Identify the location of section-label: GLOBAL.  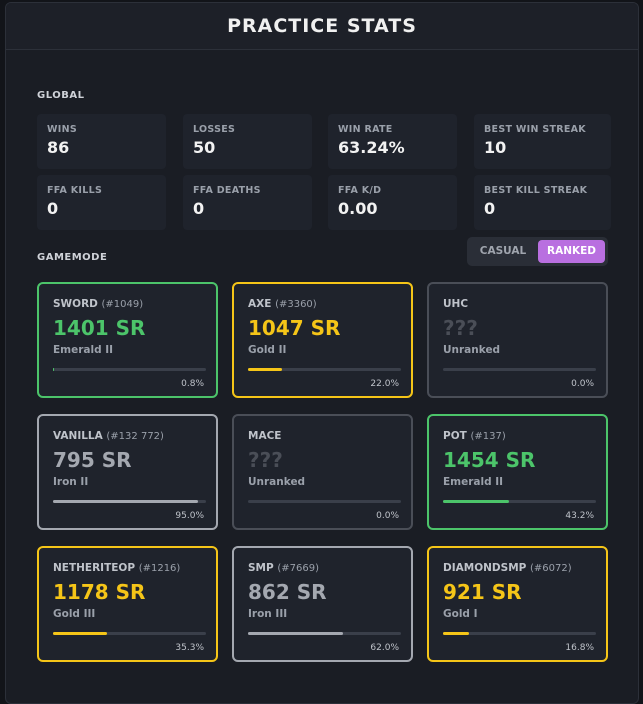
(61, 95).